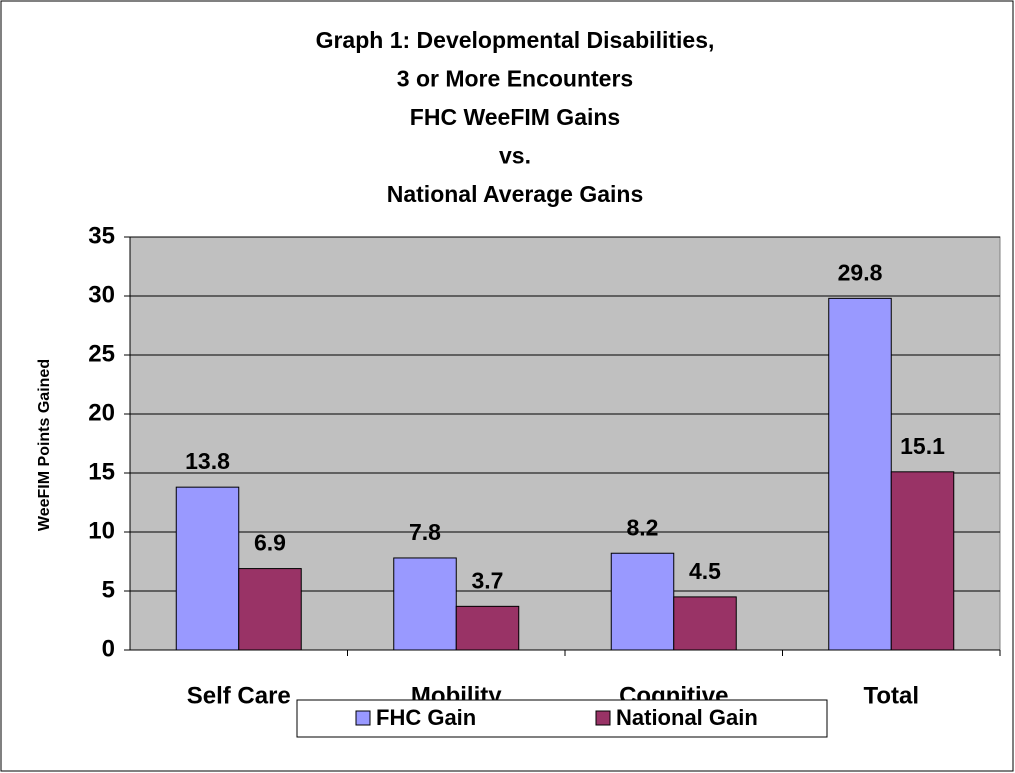 This screenshot has height=773, width=1015. What do you see at coordinates (108, 589) in the screenshot?
I see `y-tick-label: 5` at bounding box center [108, 589].